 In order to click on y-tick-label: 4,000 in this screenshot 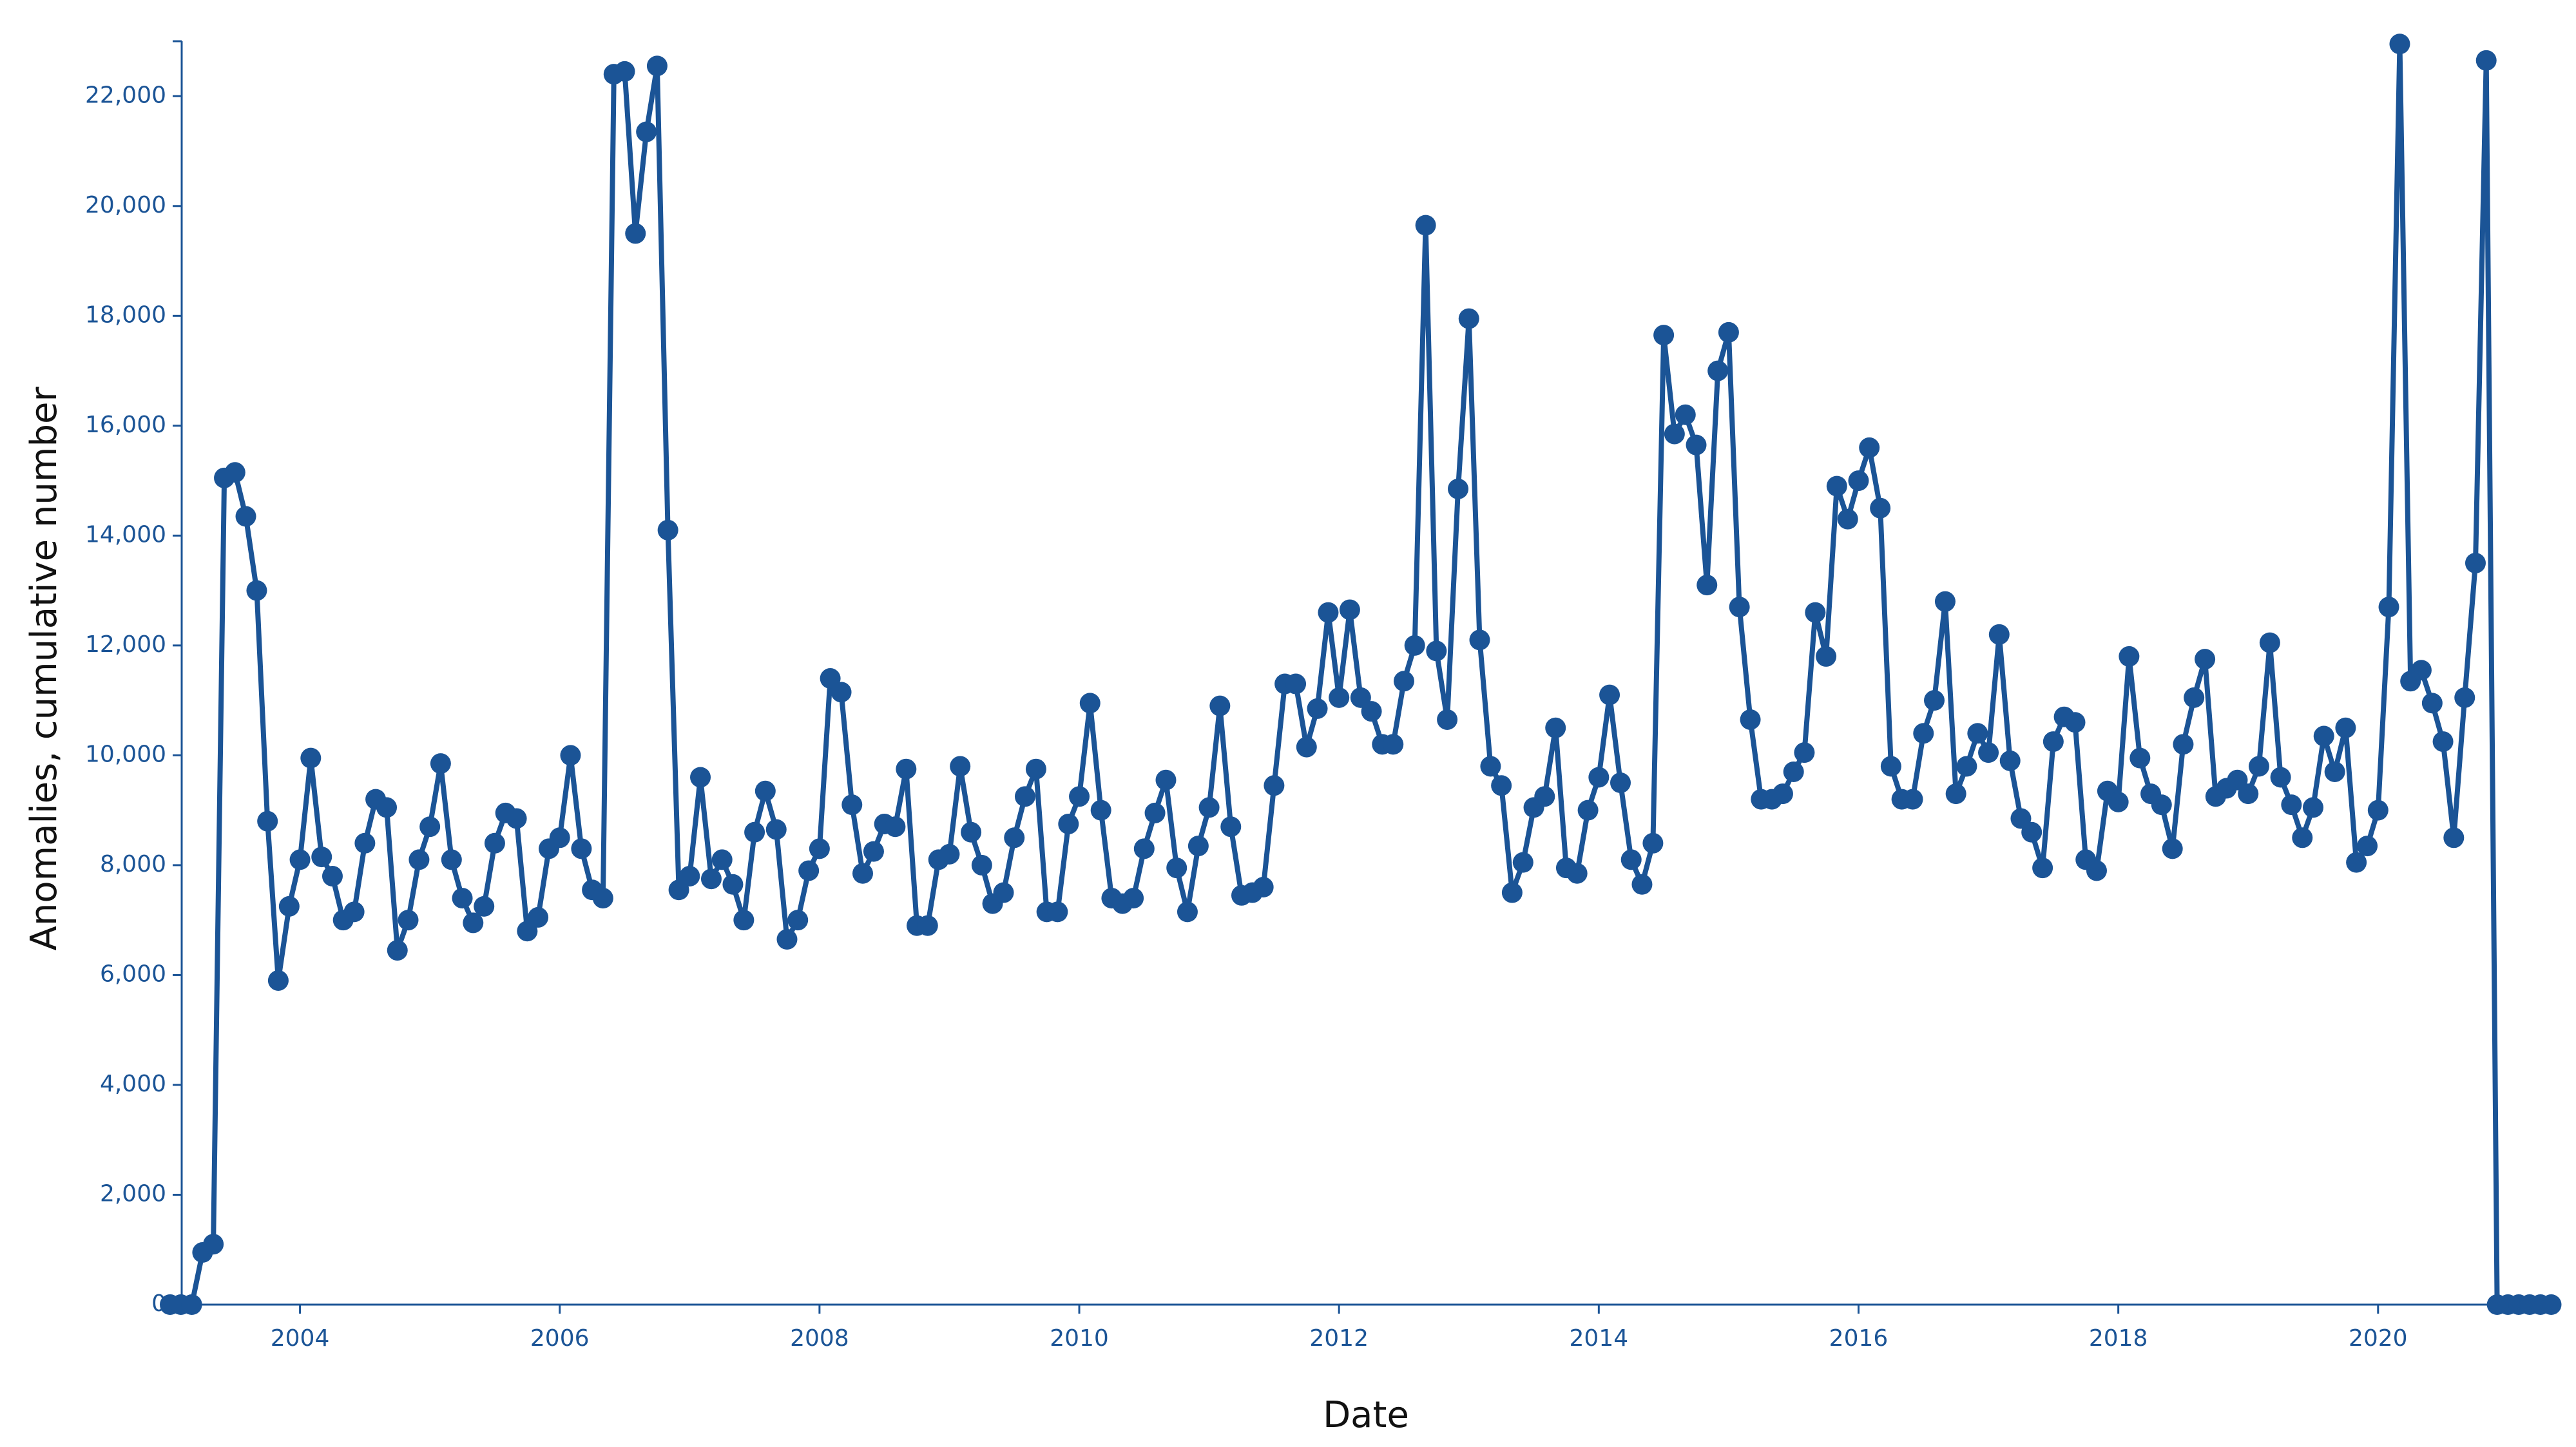, I will do `click(133, 1084)`.